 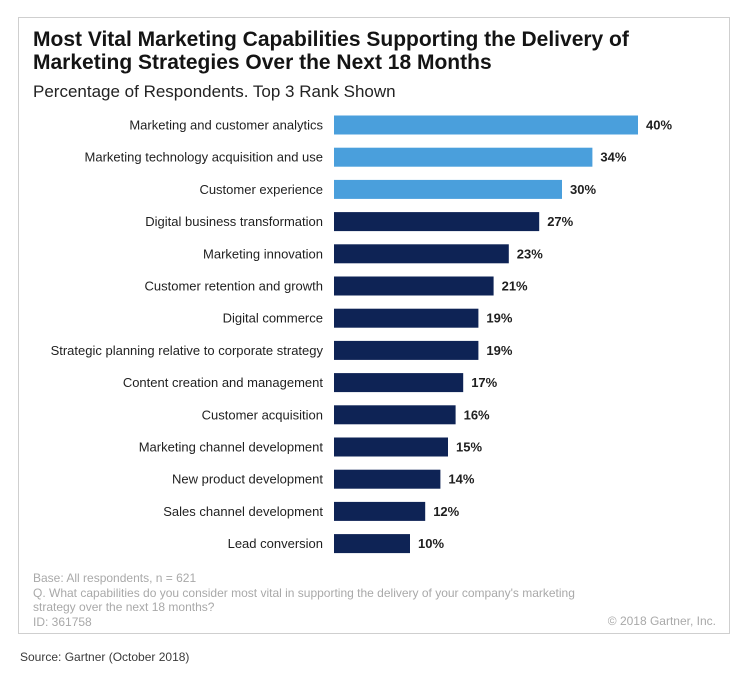 I want to click on category-label: Customer retention and growth, so click(x=234, y=286).